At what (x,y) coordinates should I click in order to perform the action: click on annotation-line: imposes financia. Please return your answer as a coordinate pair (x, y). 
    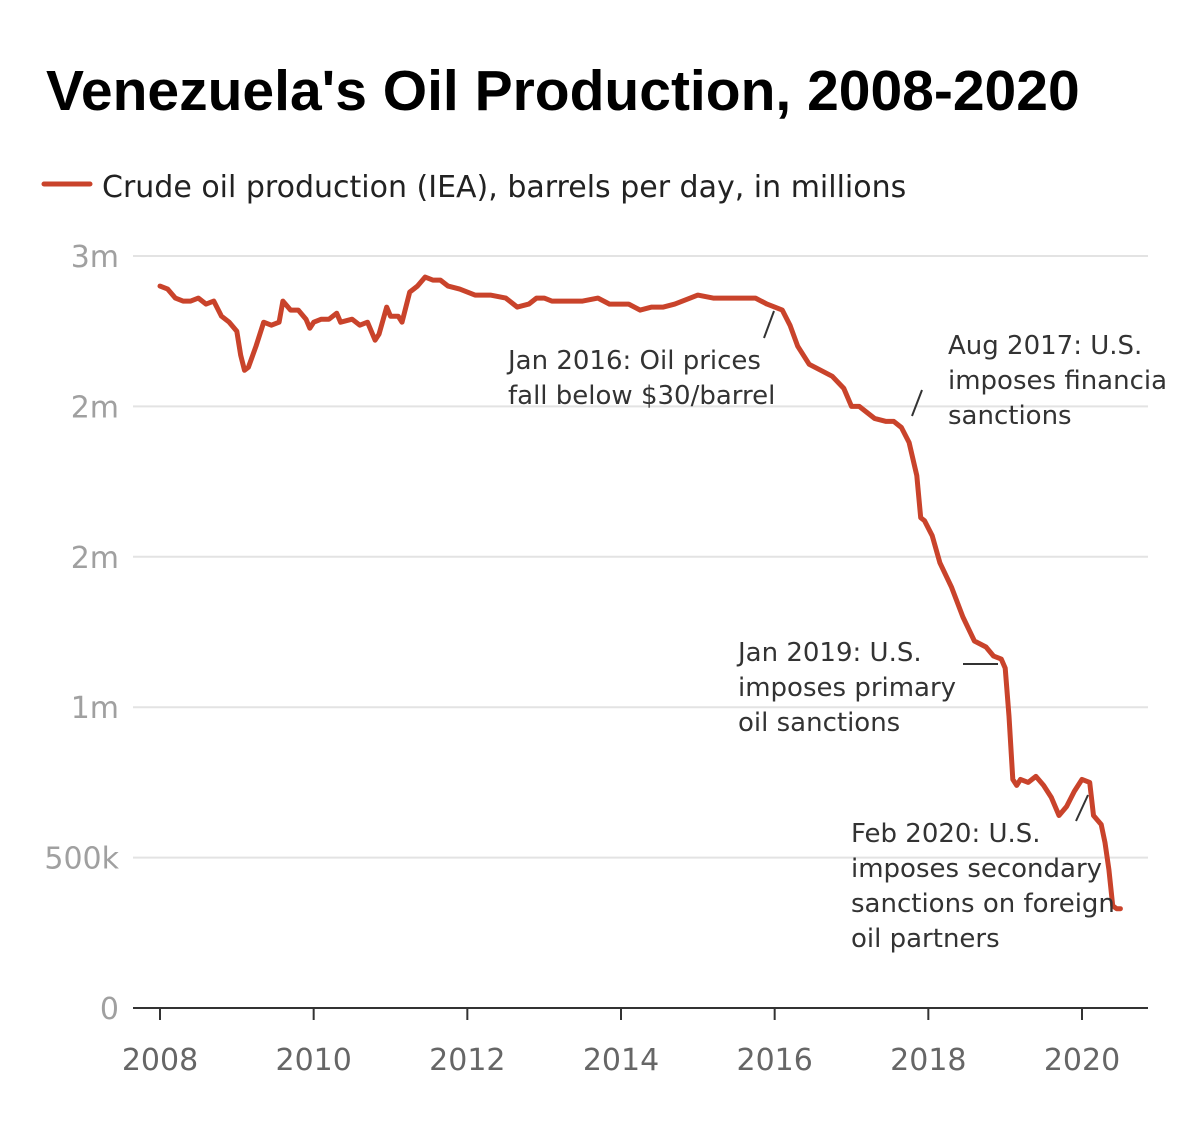
    Looking at the image, I should click on (1057, 381).